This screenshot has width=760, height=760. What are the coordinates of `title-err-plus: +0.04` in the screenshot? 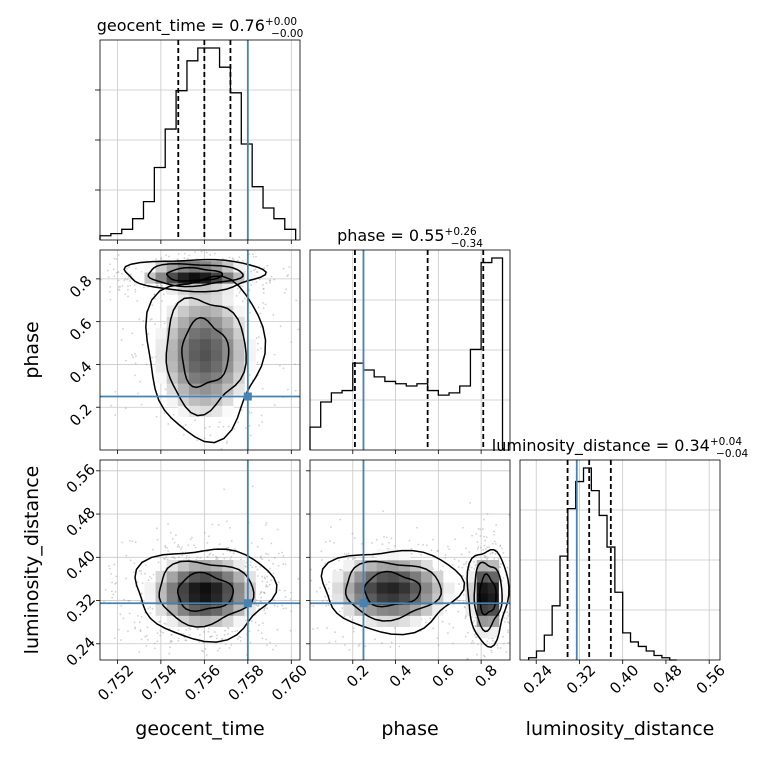 It's located at (726, 442).